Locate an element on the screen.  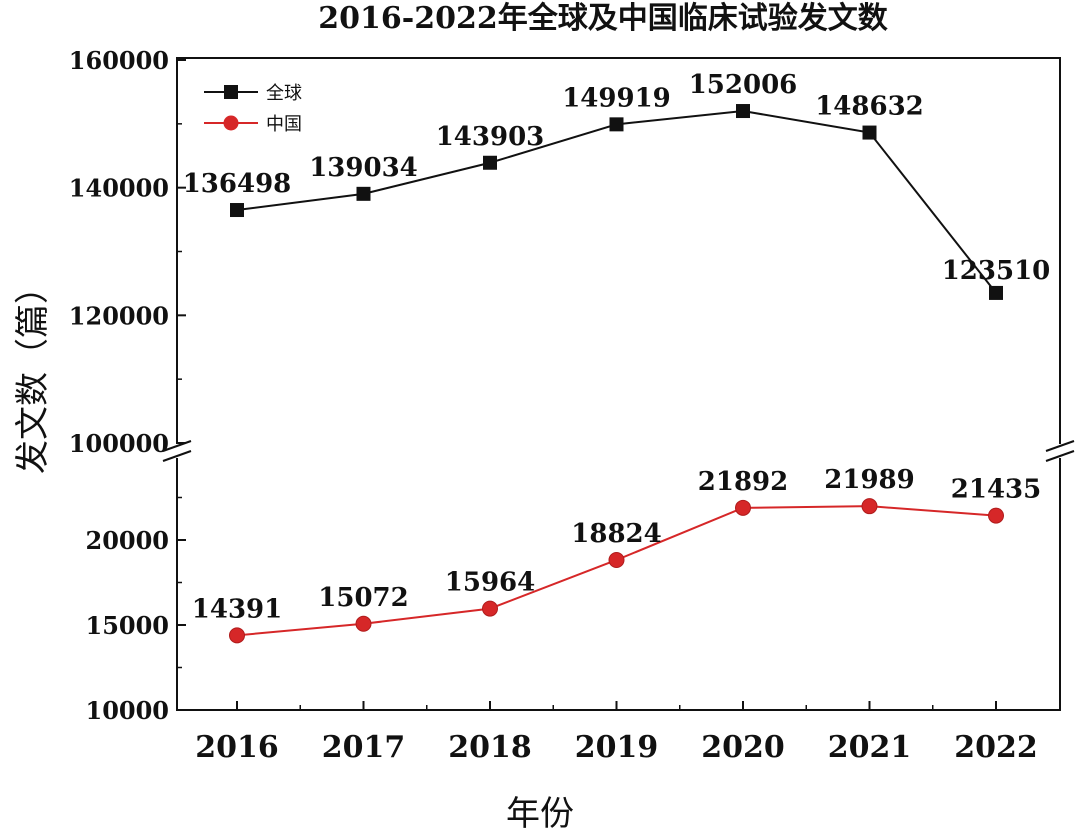
legend-label: 中国 is located at coordinates (284, 124).